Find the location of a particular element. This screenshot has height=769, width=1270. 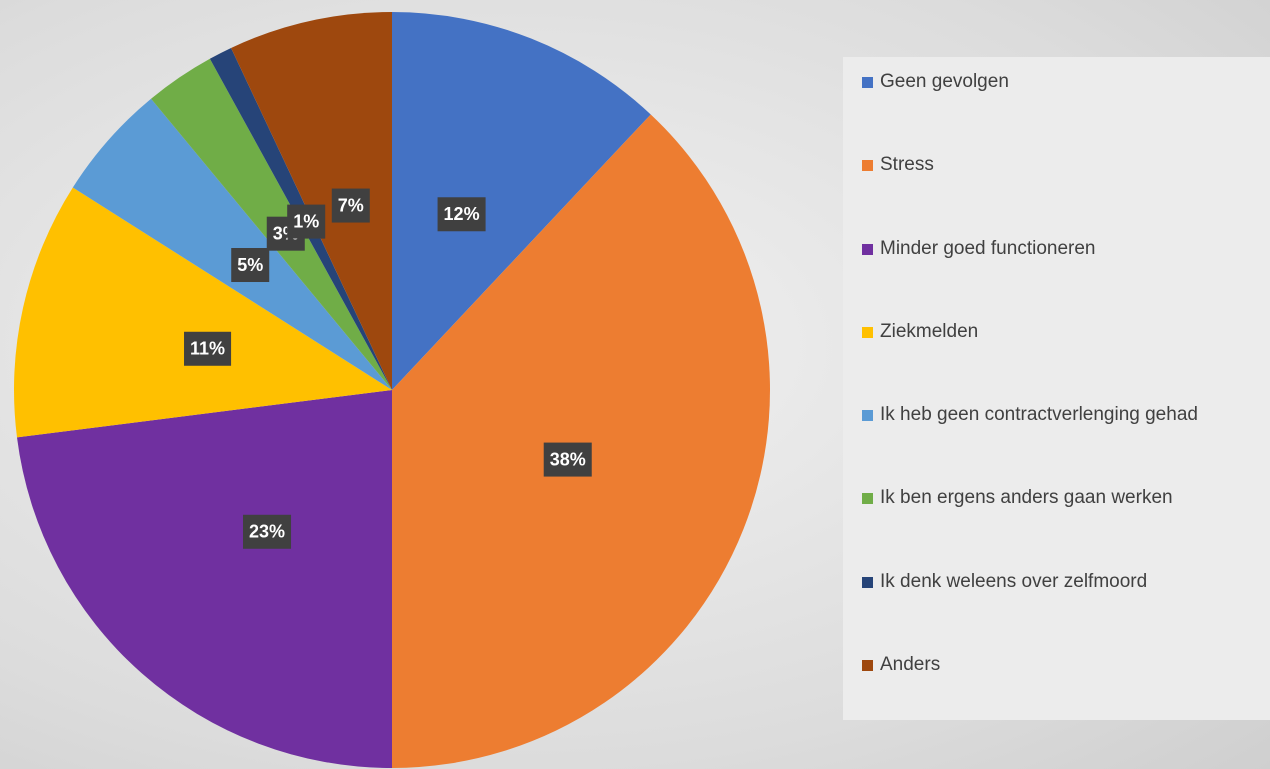

data-label-text: 5% is located at coordinates (250, 265).